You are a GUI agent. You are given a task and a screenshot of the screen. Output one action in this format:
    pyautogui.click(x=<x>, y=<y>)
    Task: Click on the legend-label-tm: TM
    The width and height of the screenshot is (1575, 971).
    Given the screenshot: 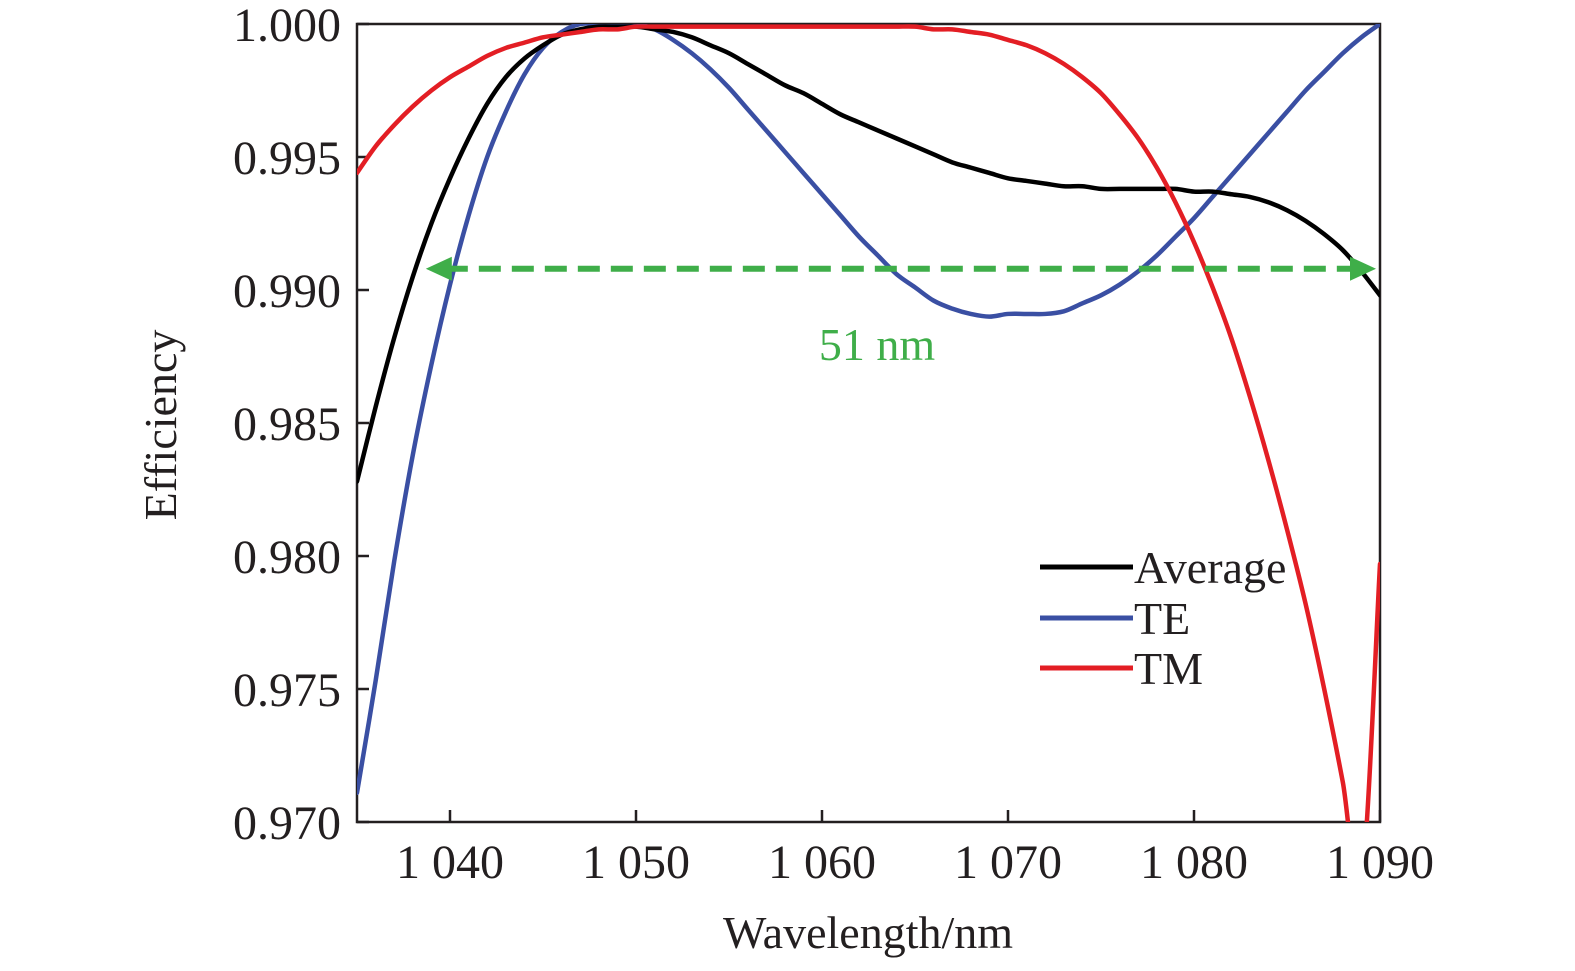 What is the action you would take?
    pyautogui.click(x=1168, y=668)
    